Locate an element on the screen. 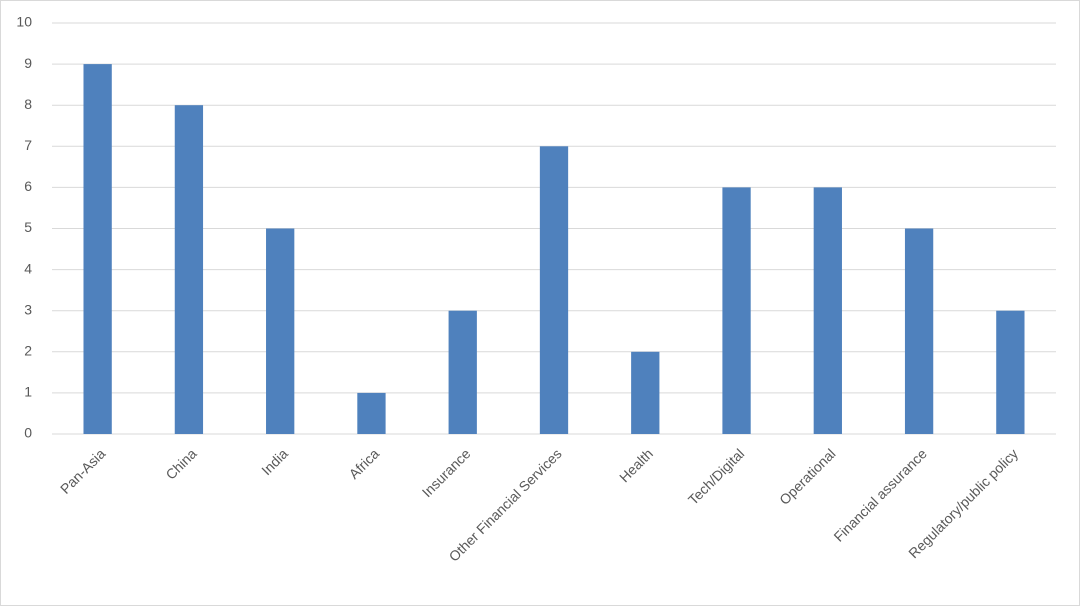 Image resolution: width=1080 pixels, height=606 pixels. y-tick-label: 0 is located at coordinates (28, 433).